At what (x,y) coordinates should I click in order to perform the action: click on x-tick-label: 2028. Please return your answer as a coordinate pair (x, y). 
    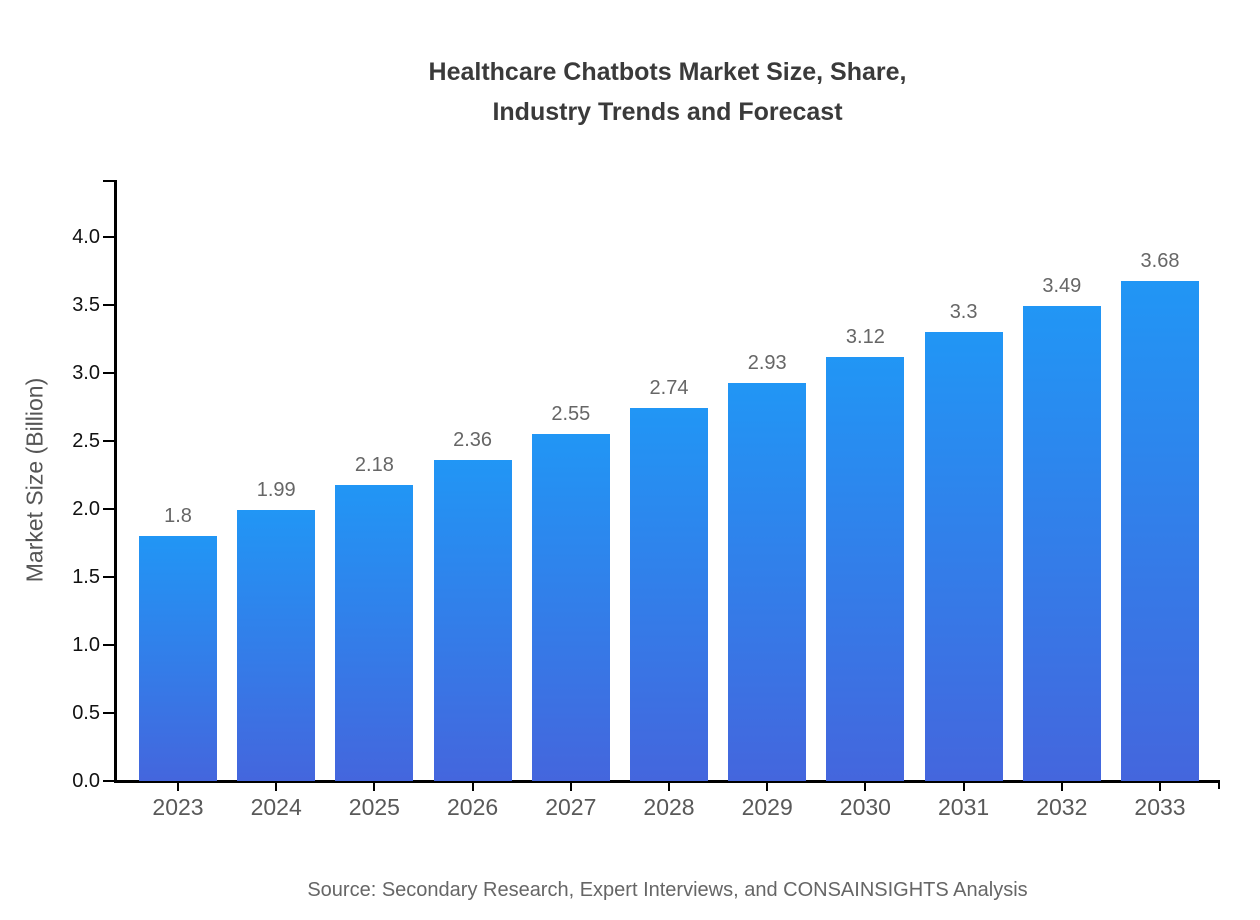
    Looking at the image, I should click on (669, 807).